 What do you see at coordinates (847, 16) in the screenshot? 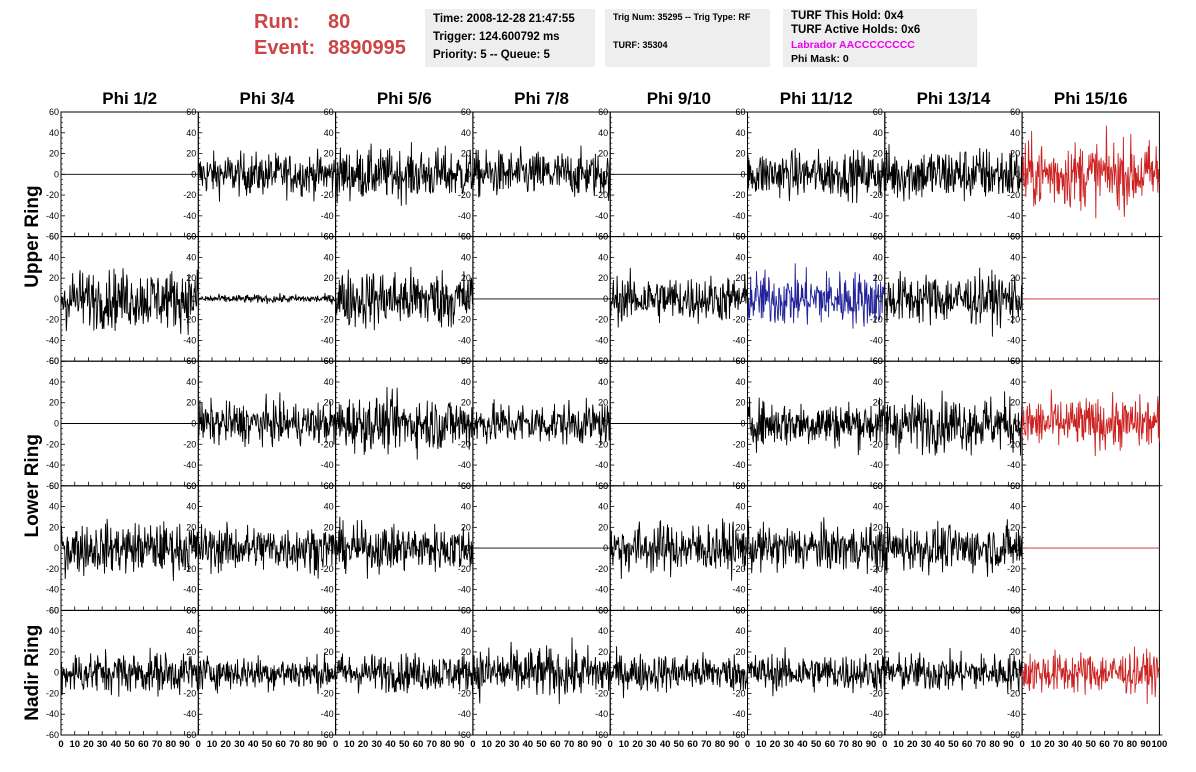
I see `turf-this-hold-text: TURF This Hold: 0x4` at bounding box center [847, 16].